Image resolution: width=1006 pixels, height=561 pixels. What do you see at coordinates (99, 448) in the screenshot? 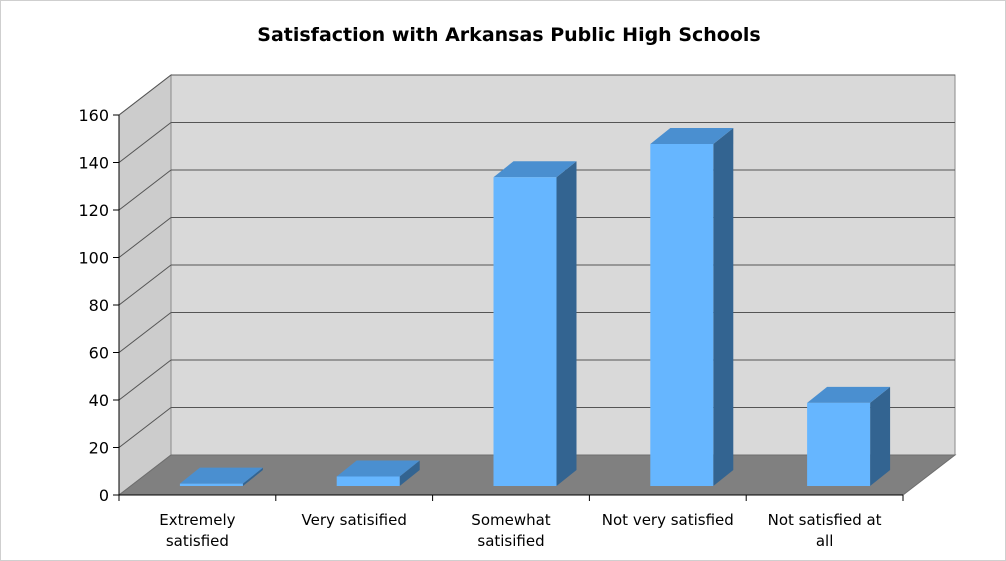
I see `y-tick-label: 20` at bounding box center [99, 448].